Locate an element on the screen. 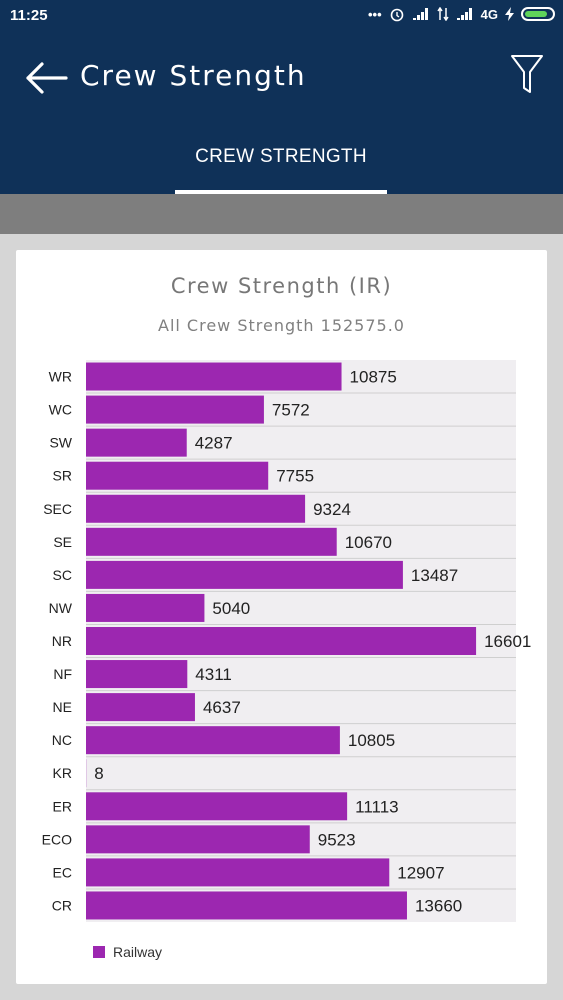 The width and height of the screenshot is (563, 1000). filter-button is located at coordinates (527, 74).